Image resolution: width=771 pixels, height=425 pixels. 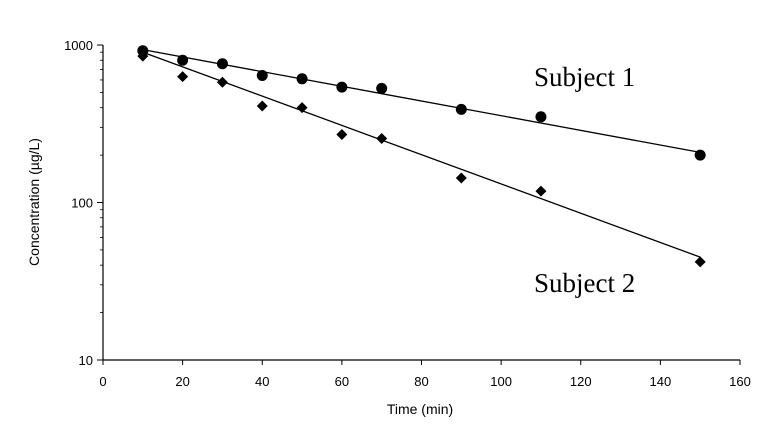 I want to click on y-tick-label: 1000, so click(x=78, y=45).